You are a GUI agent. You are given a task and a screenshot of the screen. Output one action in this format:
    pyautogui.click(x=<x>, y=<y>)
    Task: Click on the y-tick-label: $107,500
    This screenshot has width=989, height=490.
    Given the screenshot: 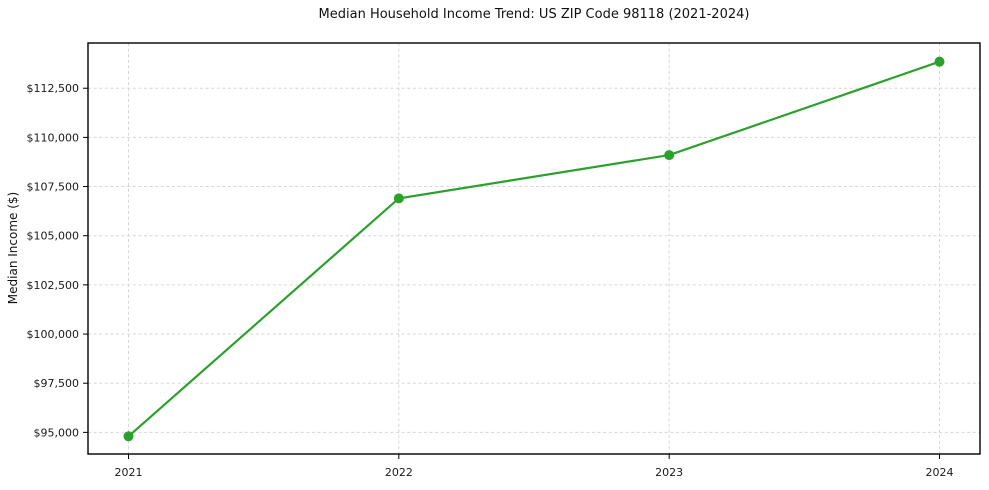 What is the action you would take?
    pyautogui.click(x=53, y=187)
    